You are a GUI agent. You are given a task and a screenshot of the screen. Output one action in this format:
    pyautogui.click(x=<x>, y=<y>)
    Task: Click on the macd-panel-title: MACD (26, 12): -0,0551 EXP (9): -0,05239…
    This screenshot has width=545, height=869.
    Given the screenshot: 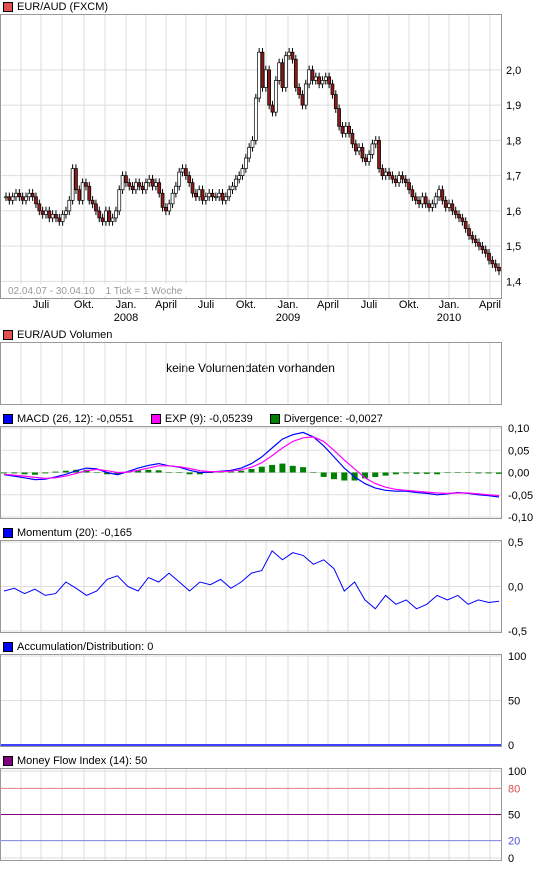 What is the action you would take?
    pyautogui.click(x=200, y=419)
    